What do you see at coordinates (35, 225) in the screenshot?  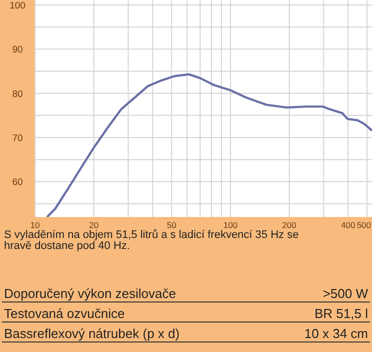 I see `x-tick-label: 10` at bounding box center [35, 225].